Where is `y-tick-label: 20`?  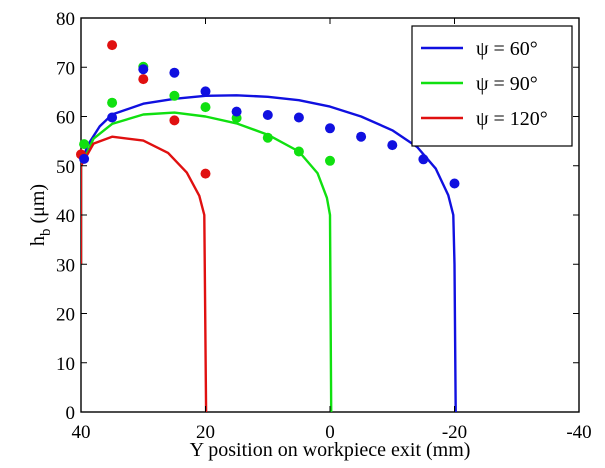
y-tick-label: 20 is located at coordinates (65, 315).